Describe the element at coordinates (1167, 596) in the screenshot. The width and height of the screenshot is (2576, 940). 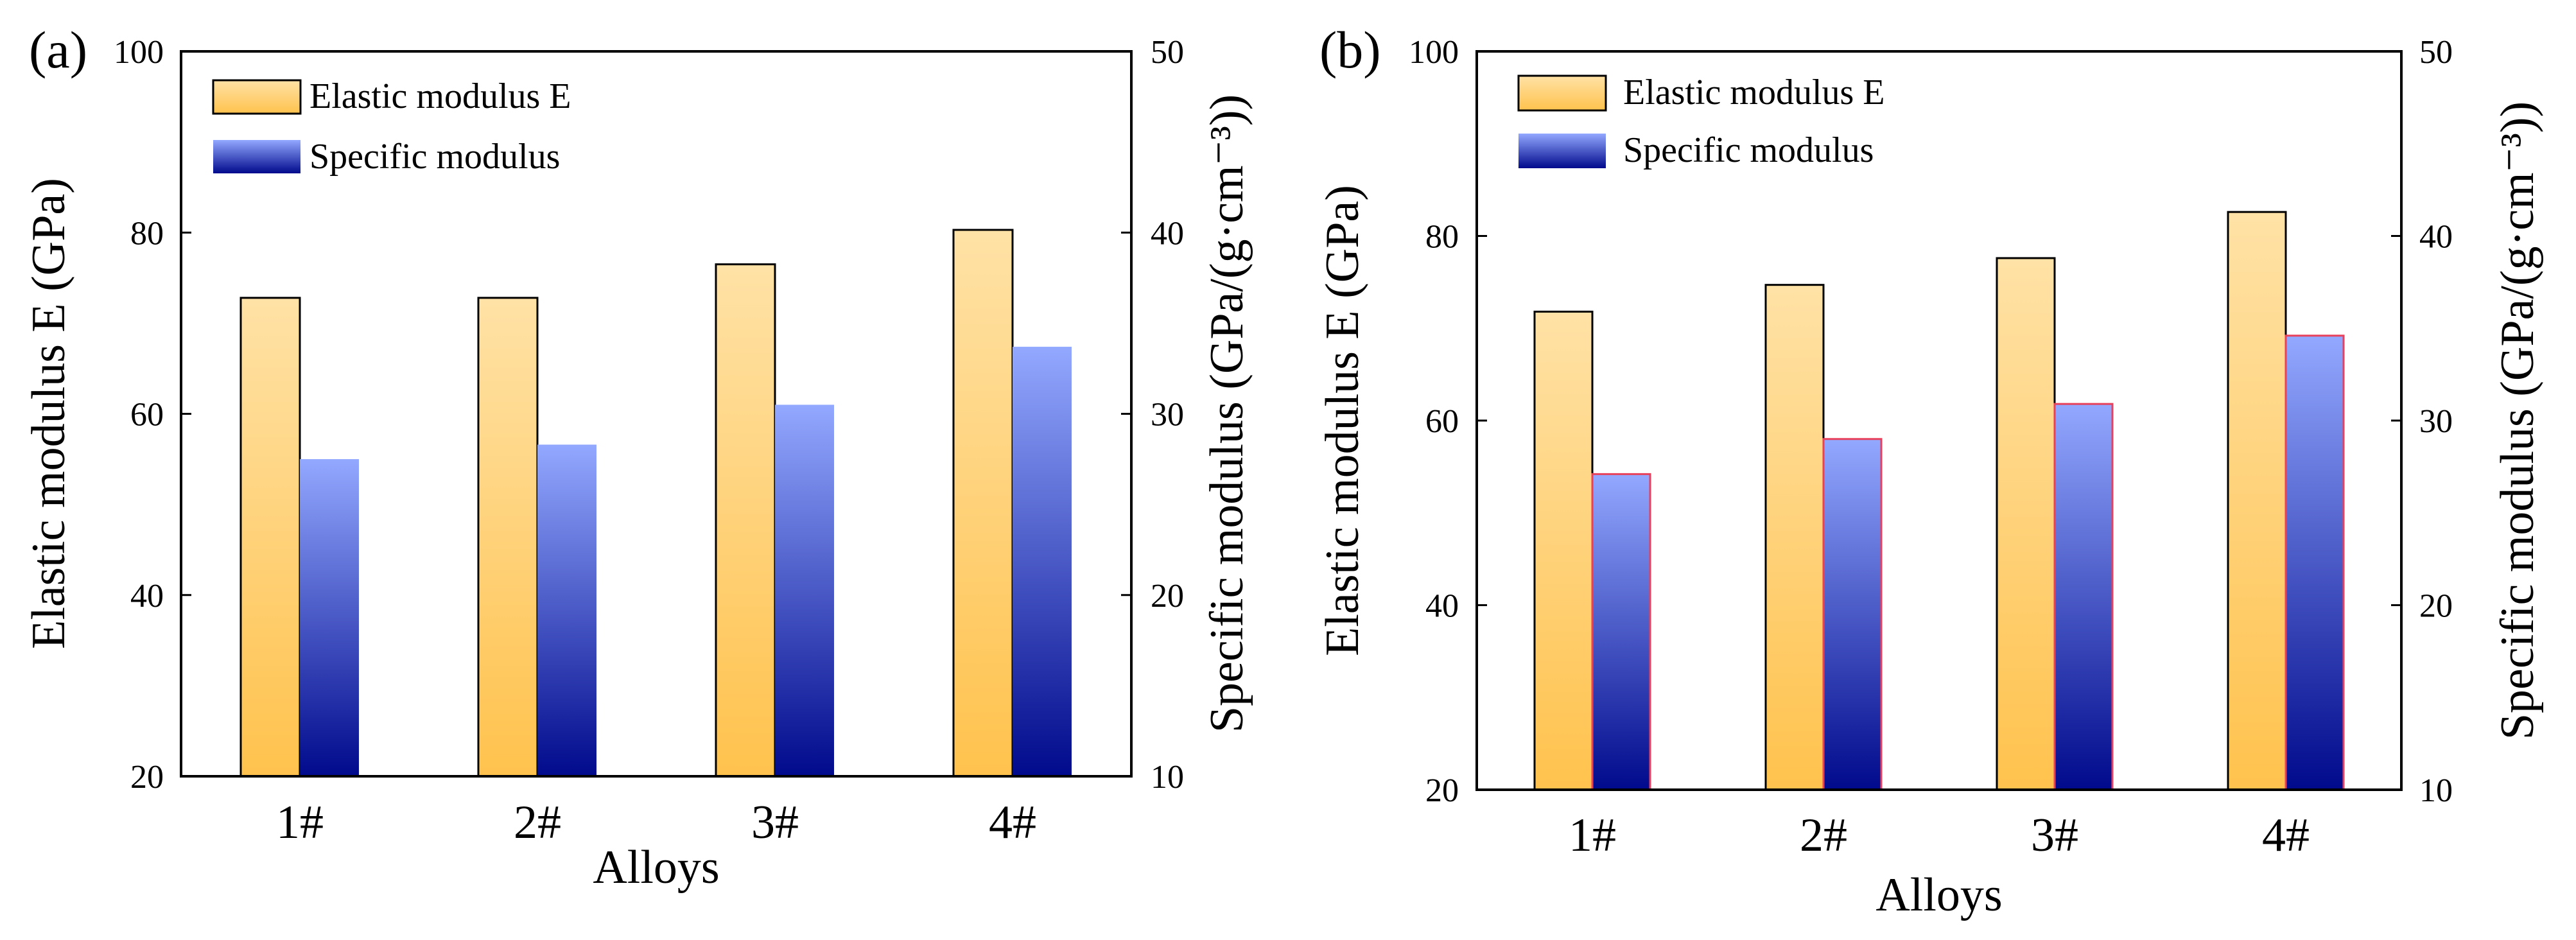
I see `panel-a-ytick-right-label-1: 20` at that location.